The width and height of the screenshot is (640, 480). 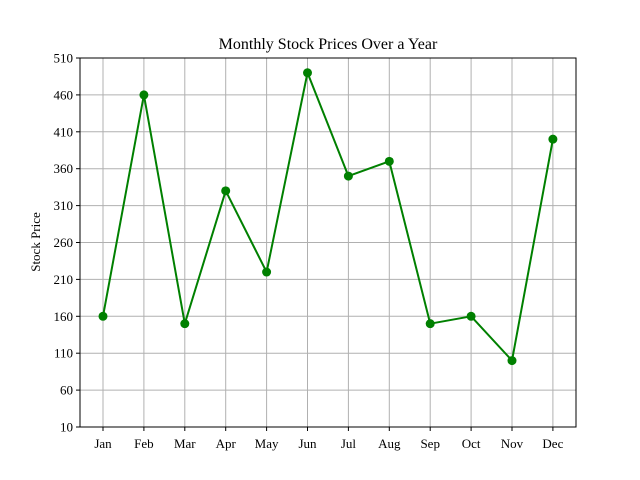 What do you see at coordinates (185, 443) in the screenshot?
I see `x-tick-label: Mar` at bounding box center [185, 443].